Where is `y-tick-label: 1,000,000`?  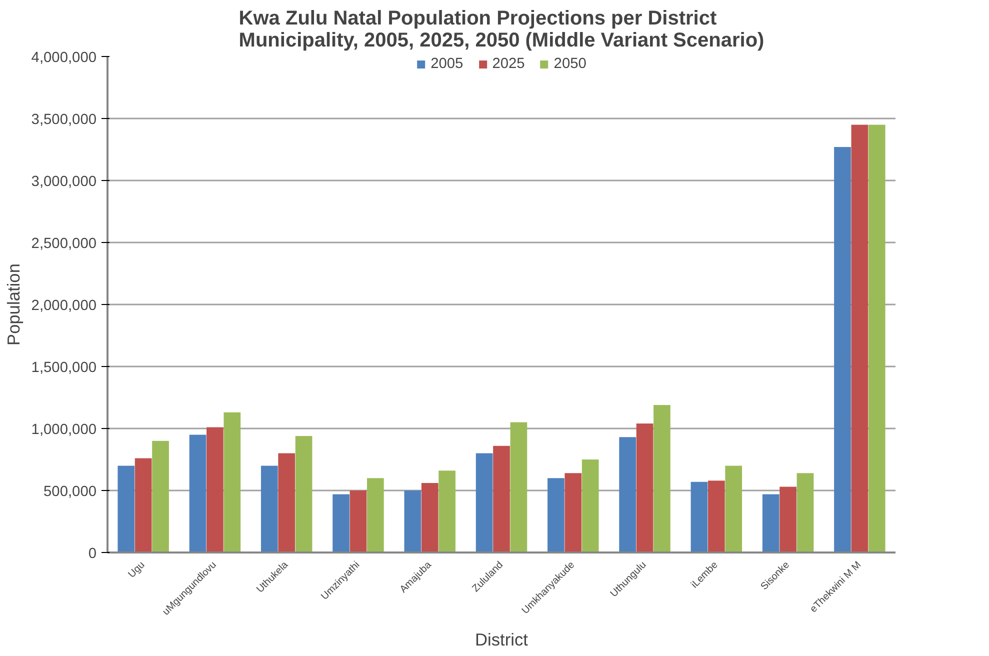 y-tick-label: 1,000,000 is located at coordinates (63, 430).